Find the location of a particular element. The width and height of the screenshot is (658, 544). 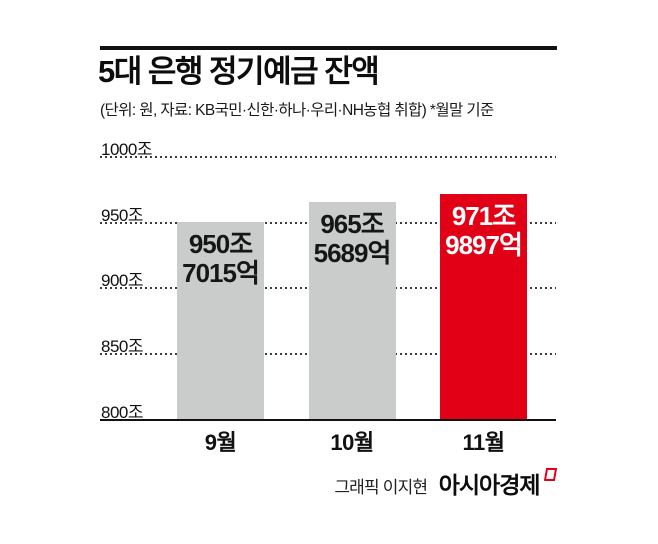

graphic-credit-text: 그래픽 이지현 is located at coordinates (381, 487).